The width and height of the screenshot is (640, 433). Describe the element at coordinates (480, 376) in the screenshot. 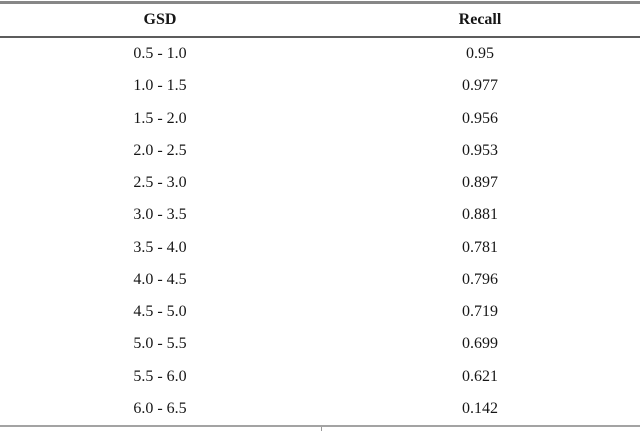

I see `recall-cell: 0.621` at that location.